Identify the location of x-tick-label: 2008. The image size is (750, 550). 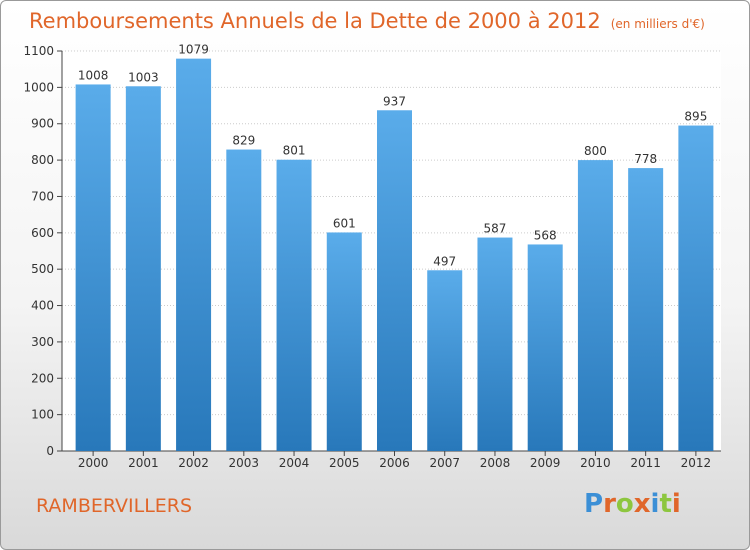
(495, 463).